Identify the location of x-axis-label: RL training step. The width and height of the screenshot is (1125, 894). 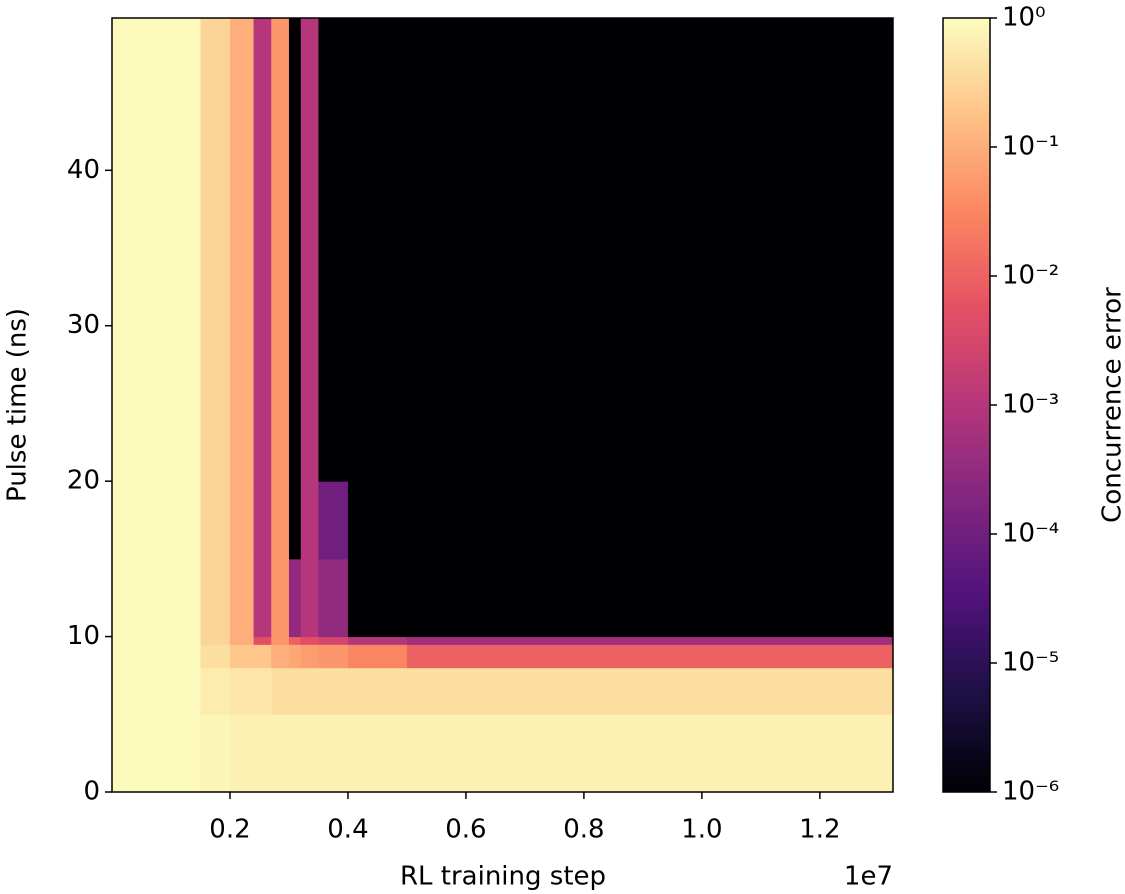
(503, 877).